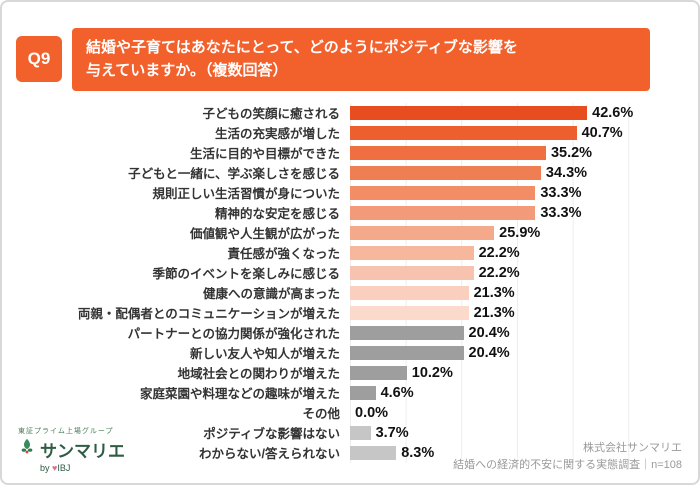  What do you see at coordinates (264, 234) in the screenshot?
I see `category-label: 価値観や人生観が広がった` at bounding box center [264, 234].